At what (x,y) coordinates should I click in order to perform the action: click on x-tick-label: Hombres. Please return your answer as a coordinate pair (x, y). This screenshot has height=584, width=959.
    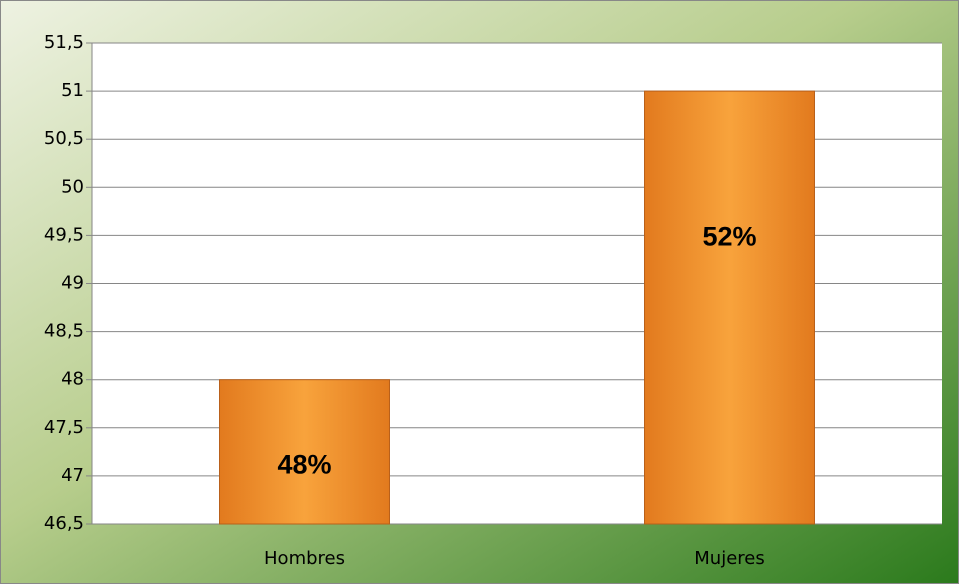
    Looking at the image, I should click on (304, 558).